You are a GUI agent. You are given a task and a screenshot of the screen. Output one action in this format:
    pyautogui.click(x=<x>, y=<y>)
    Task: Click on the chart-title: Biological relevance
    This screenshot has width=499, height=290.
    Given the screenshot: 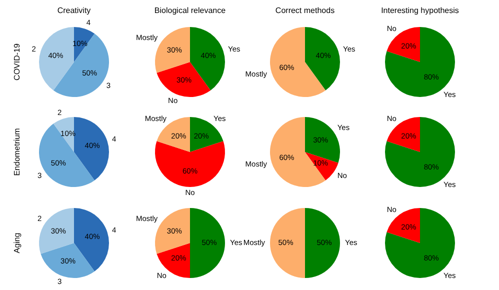 What is the action you would take?
    pyautogui.click(x=190, y=10)
    